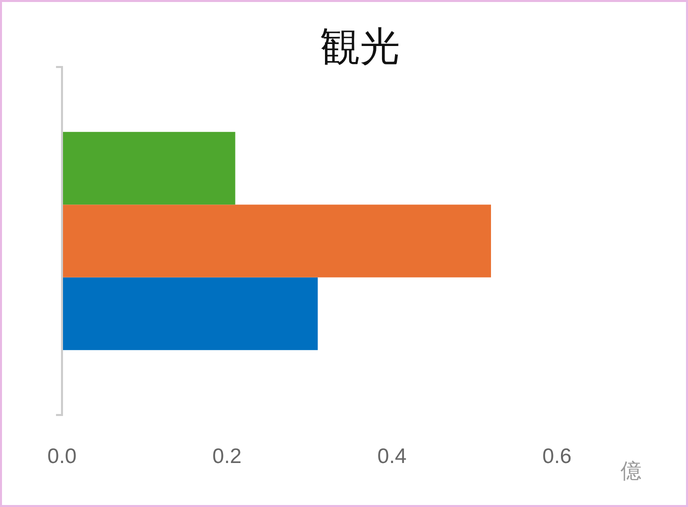  What do you see at coordinates (392, 456) in the screenshot?
I see `x-tick-label: 0.4` at bounding box center [392, 456].